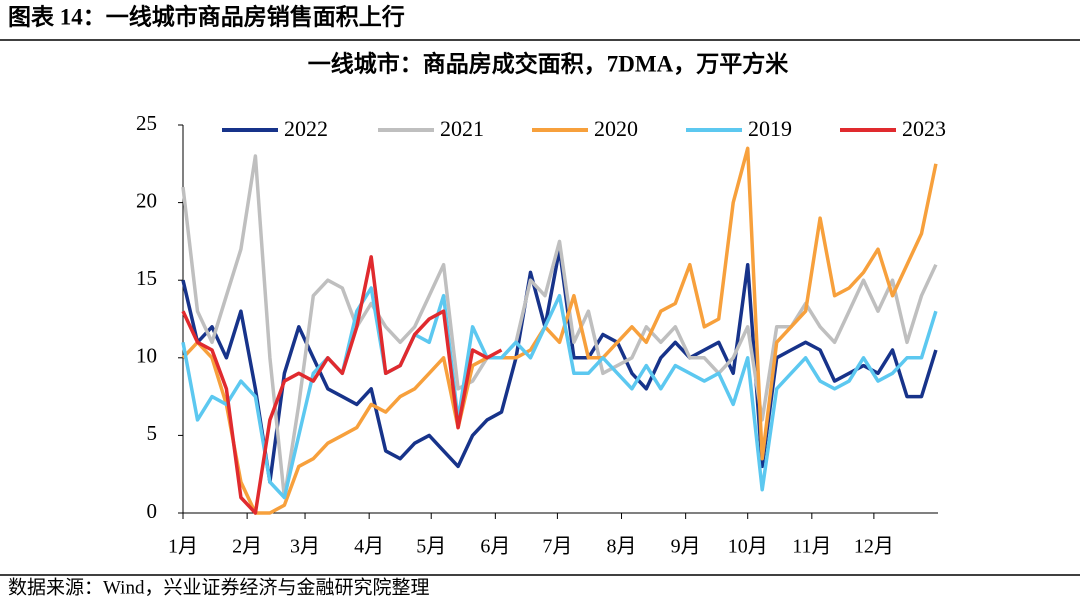 The height and width of the screenshot is (604, 1080). Describe the element at coordinates (369, 547) in the screenshot. I see `x-tick-label: 4月` at that location.